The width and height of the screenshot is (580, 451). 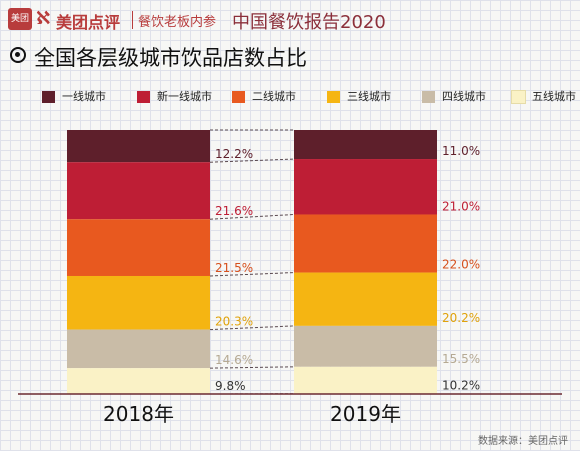 What do you see at coordinates (309, 97) in the screenshot?
I see `chart-legend: 一线城市 新一线城市 二线城市 三线城市 四线城市 五线城市` at bounding box center [309, 97].